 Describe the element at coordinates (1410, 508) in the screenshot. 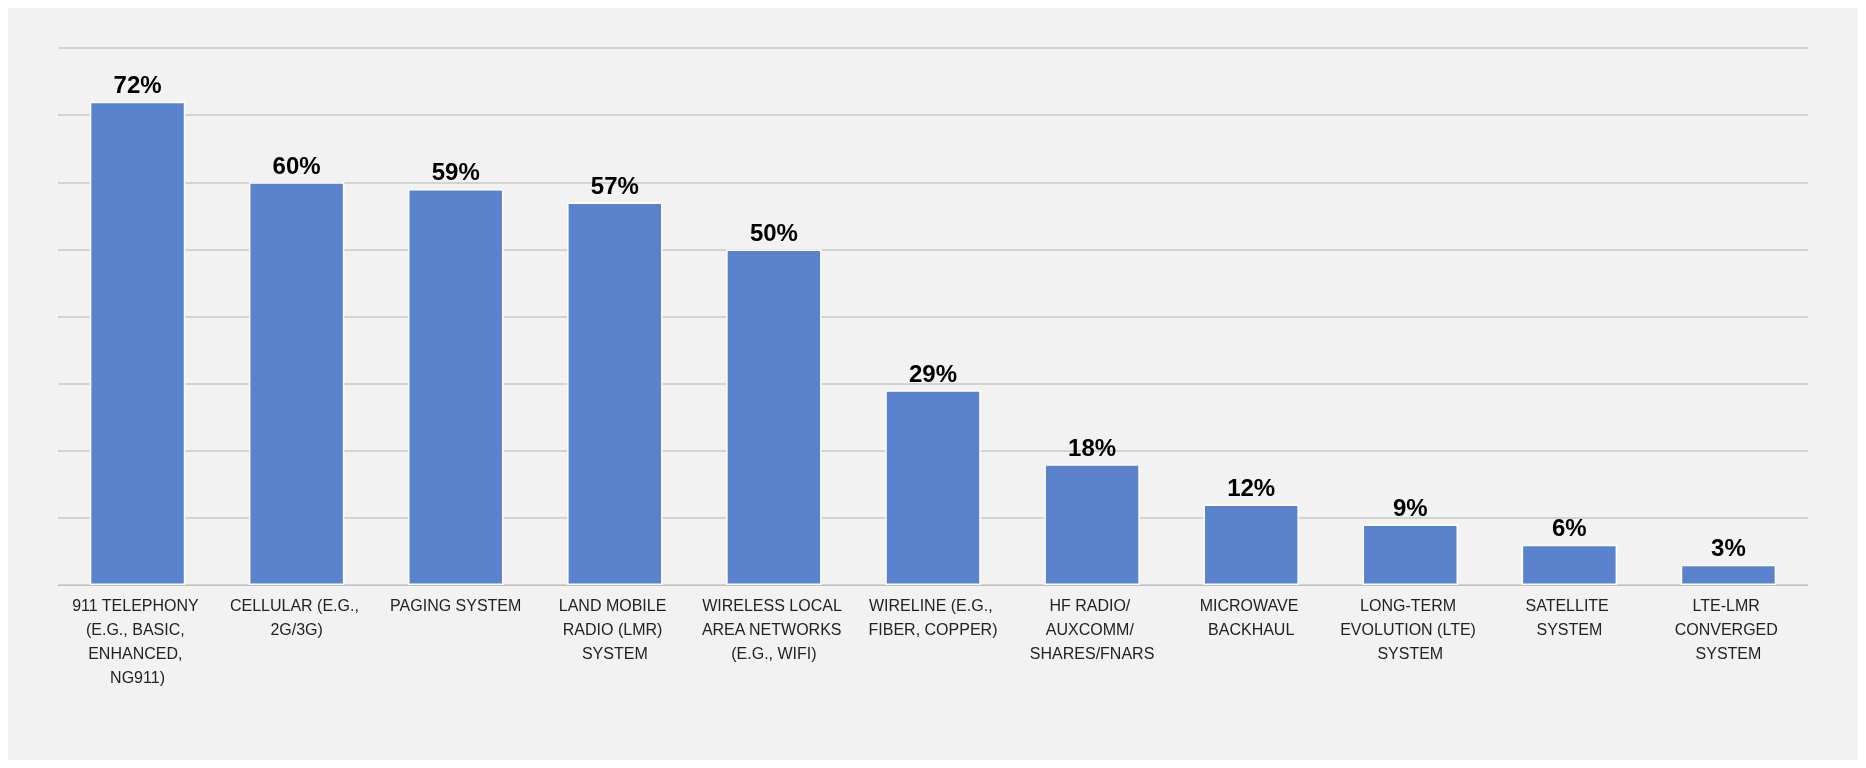

I see `data-label: 9%` at that location.